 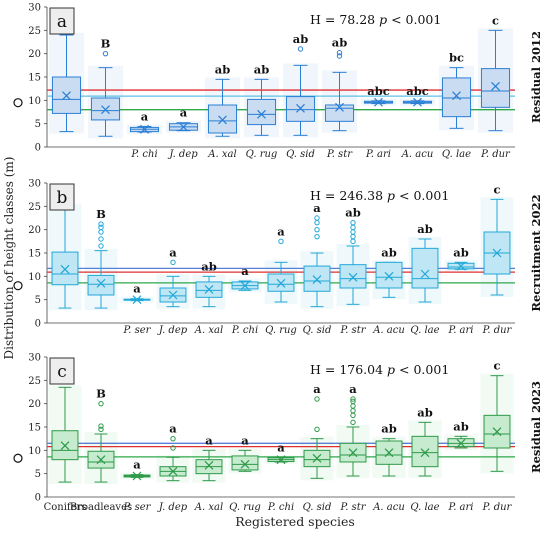 I want to click on box-10: abc, so click(x=417, y=95).